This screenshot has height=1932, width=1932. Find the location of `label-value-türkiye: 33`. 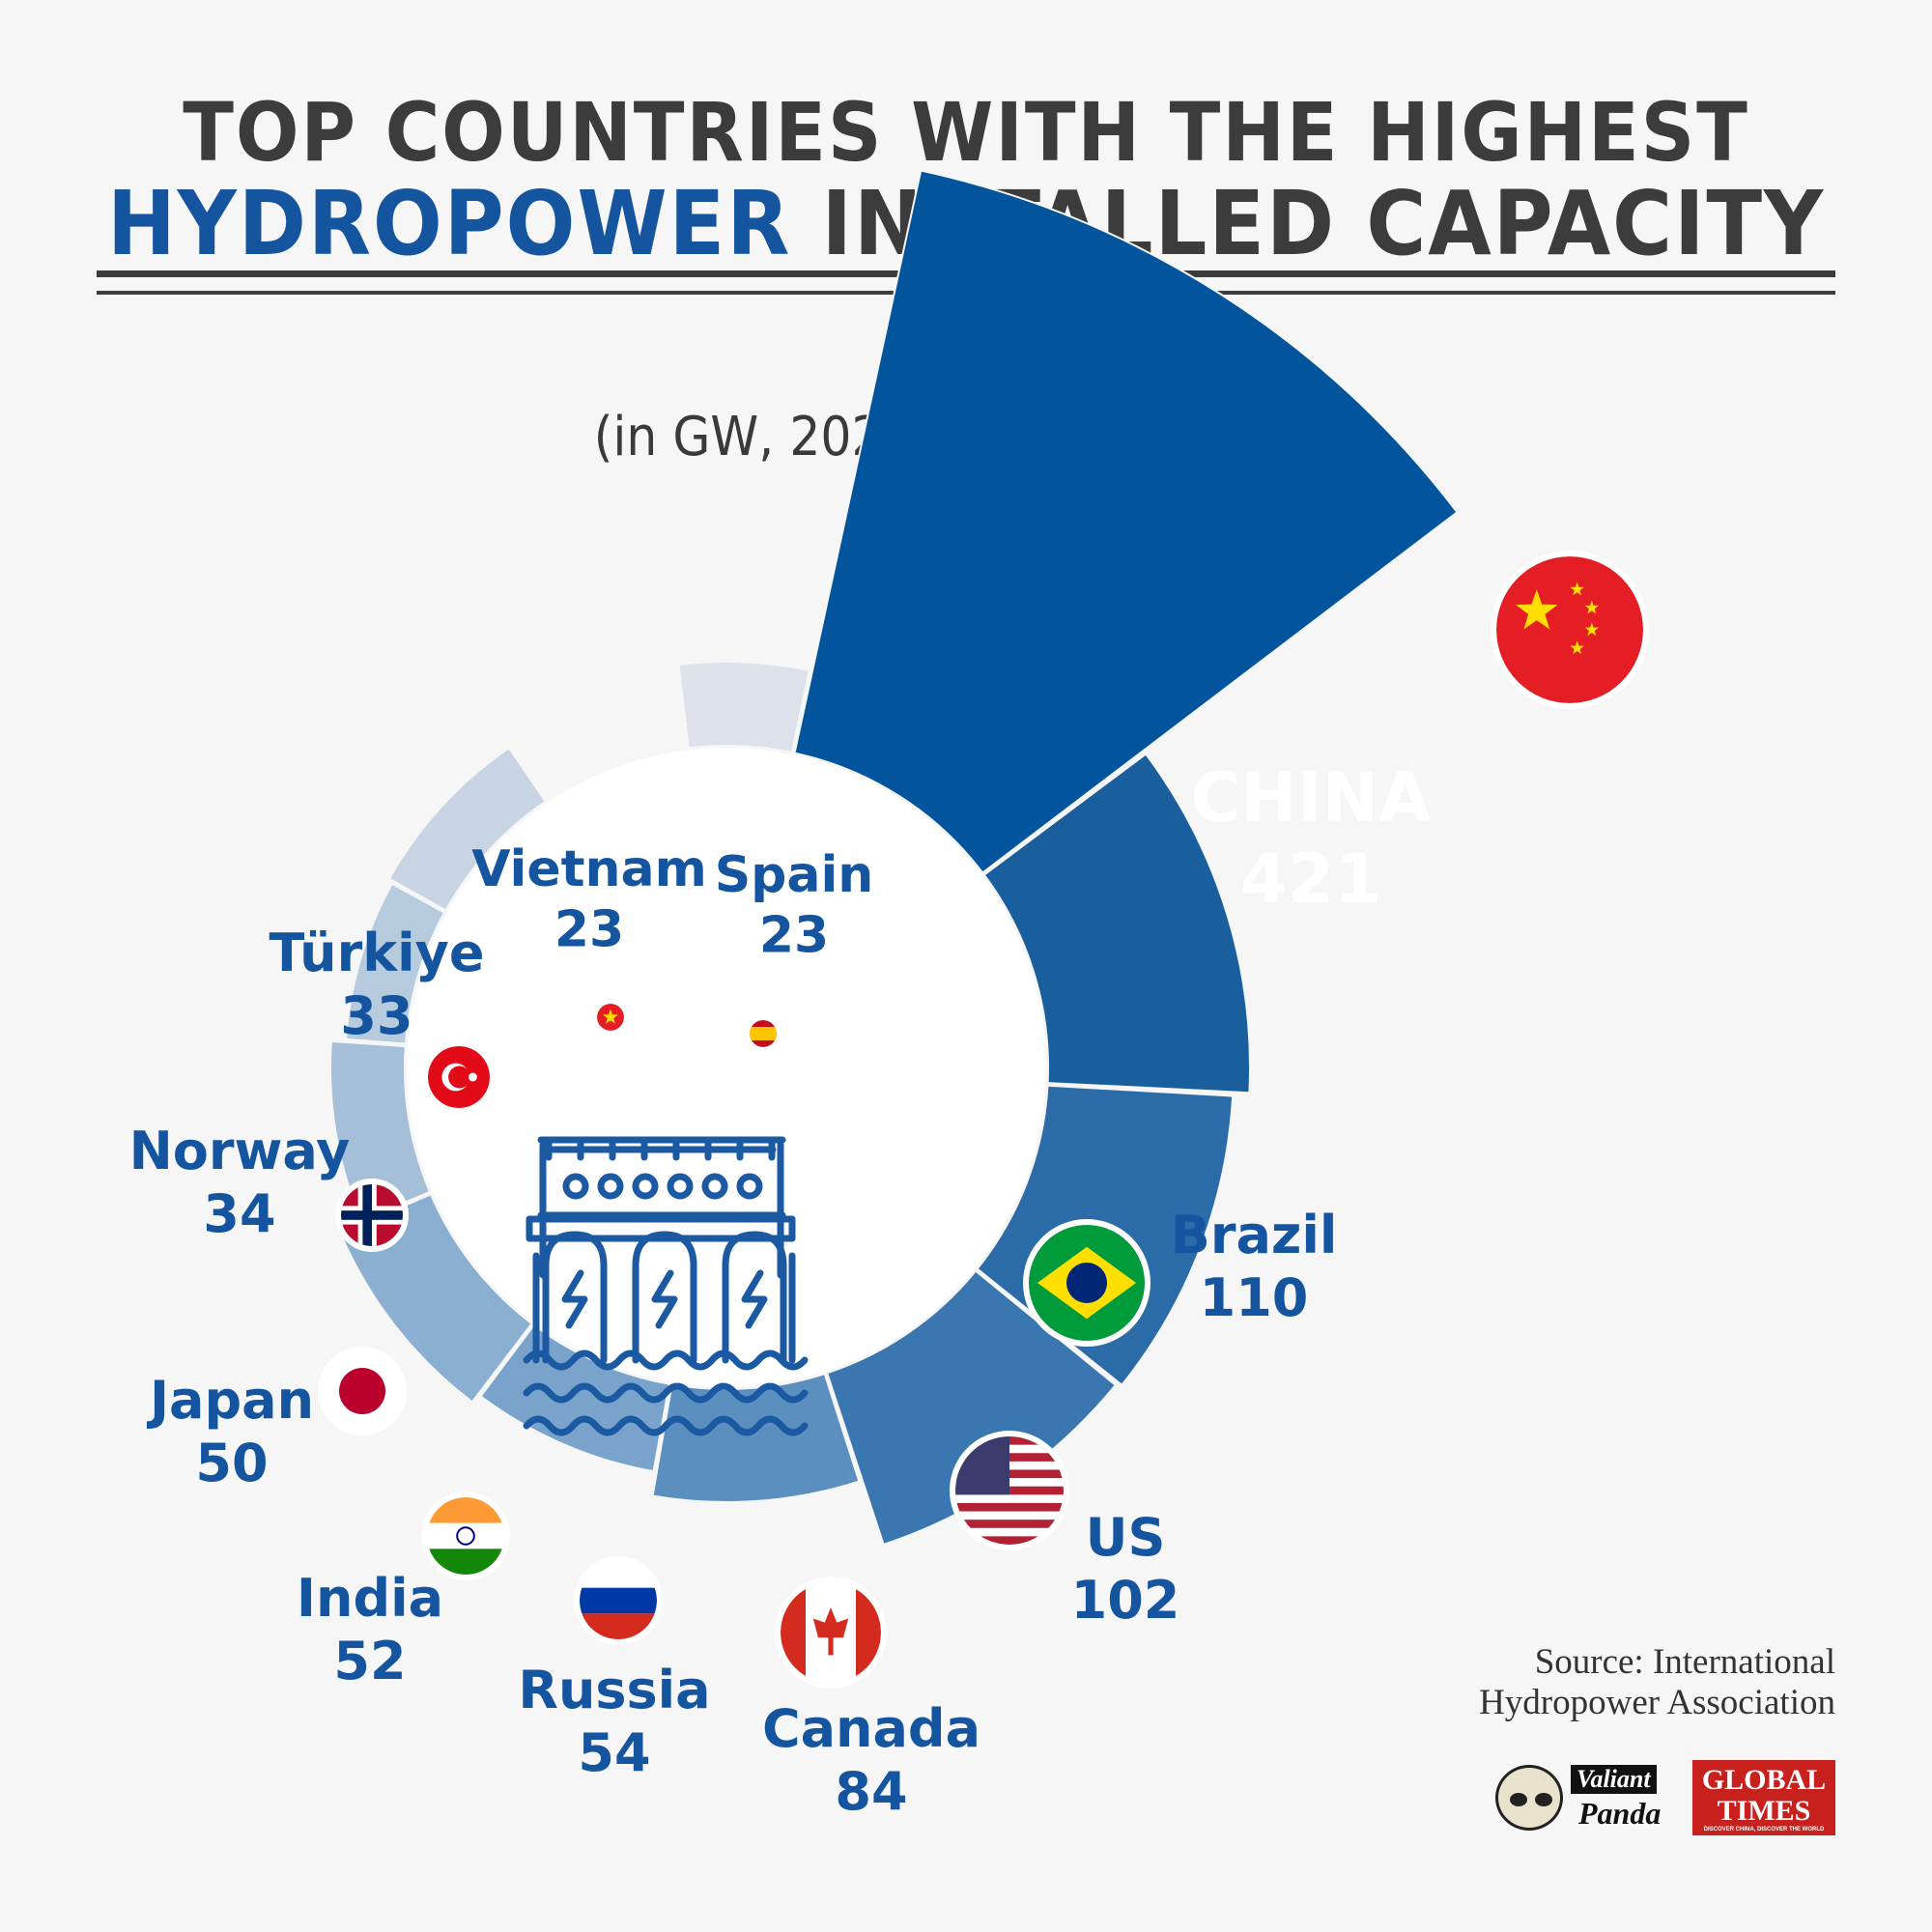

label-value-türkiye: 33 is located at coordinates (376, 1015).